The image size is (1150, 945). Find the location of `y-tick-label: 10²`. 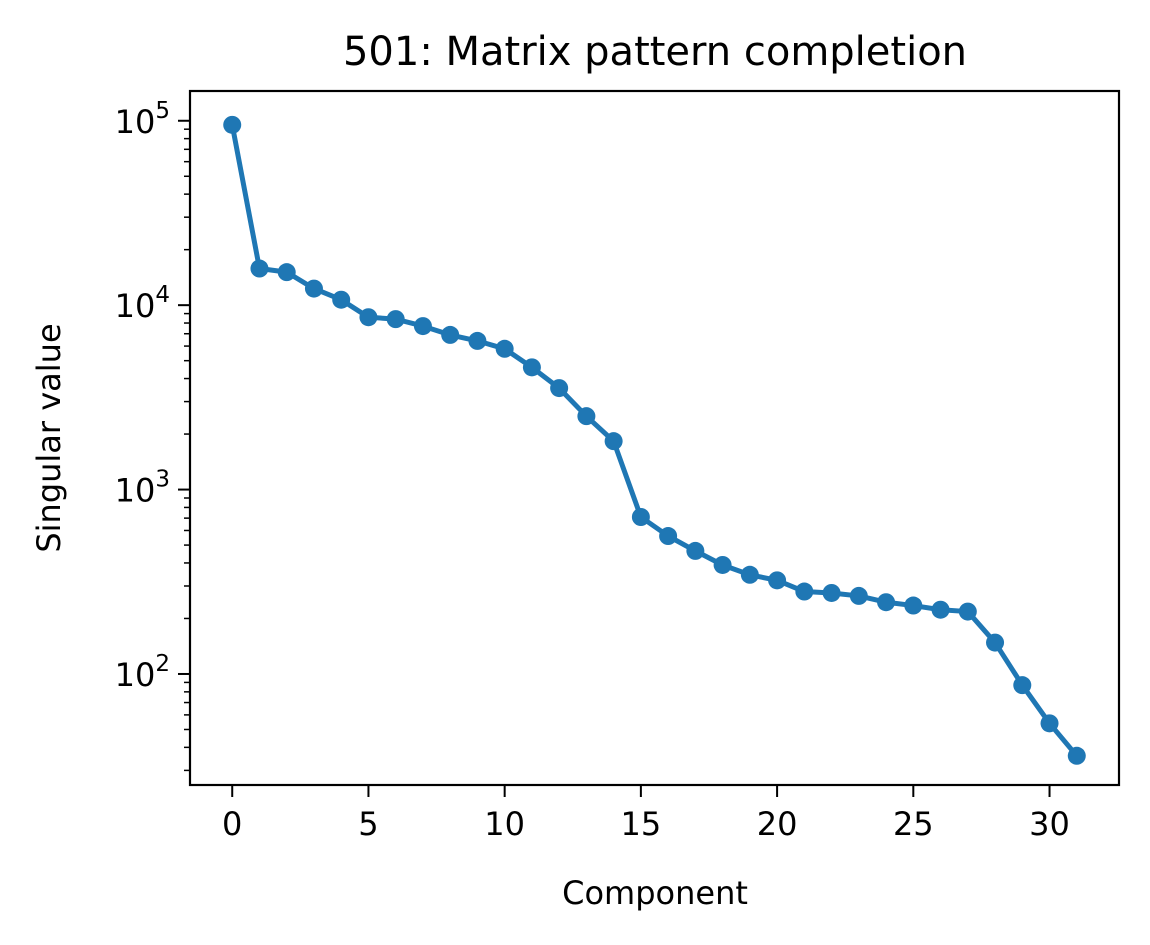

y-tick-label: 10² is located at coordinates (142, 672).